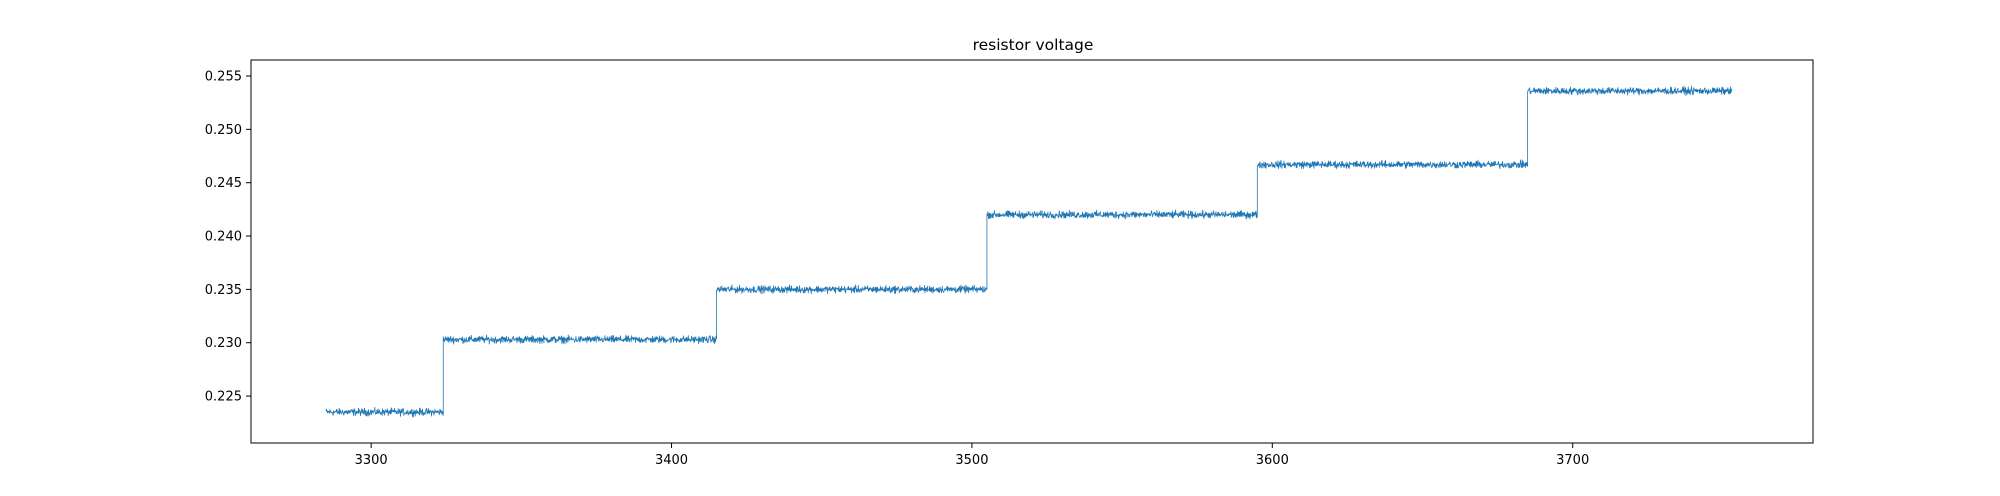 Image resolution: width=2000 pixels, height=496 pixels. What do you see at coordinates (971, 460) in the screenshot?
I see `x-tick-label: 3500` at bounding box center [971, 460].